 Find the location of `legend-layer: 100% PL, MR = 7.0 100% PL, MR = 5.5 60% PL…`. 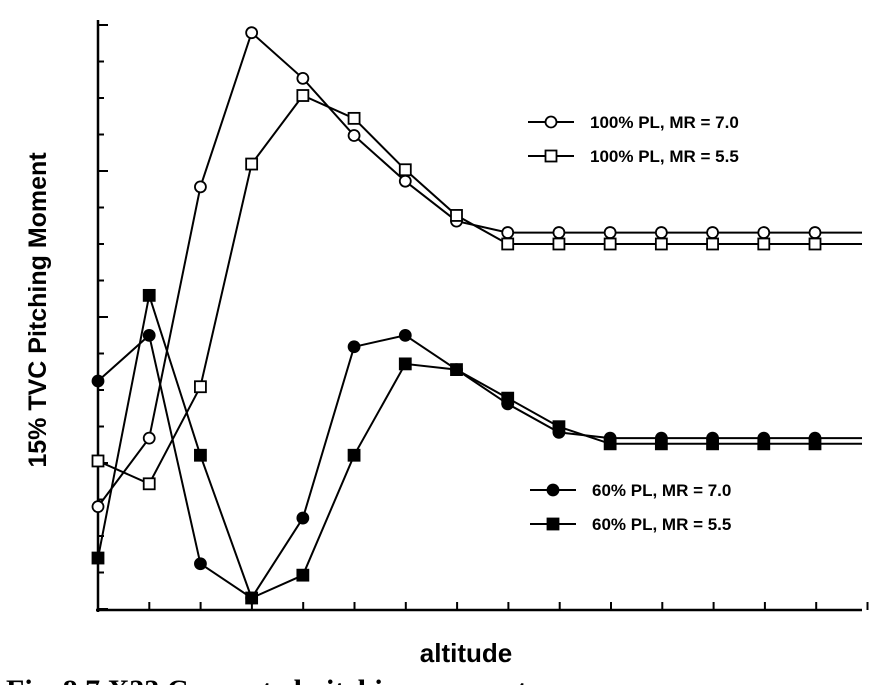

legend-layer: 100% PL, MR = 7.0 100% PL, MR = 5.5 60% PL… is located at coordinates (633, 323).